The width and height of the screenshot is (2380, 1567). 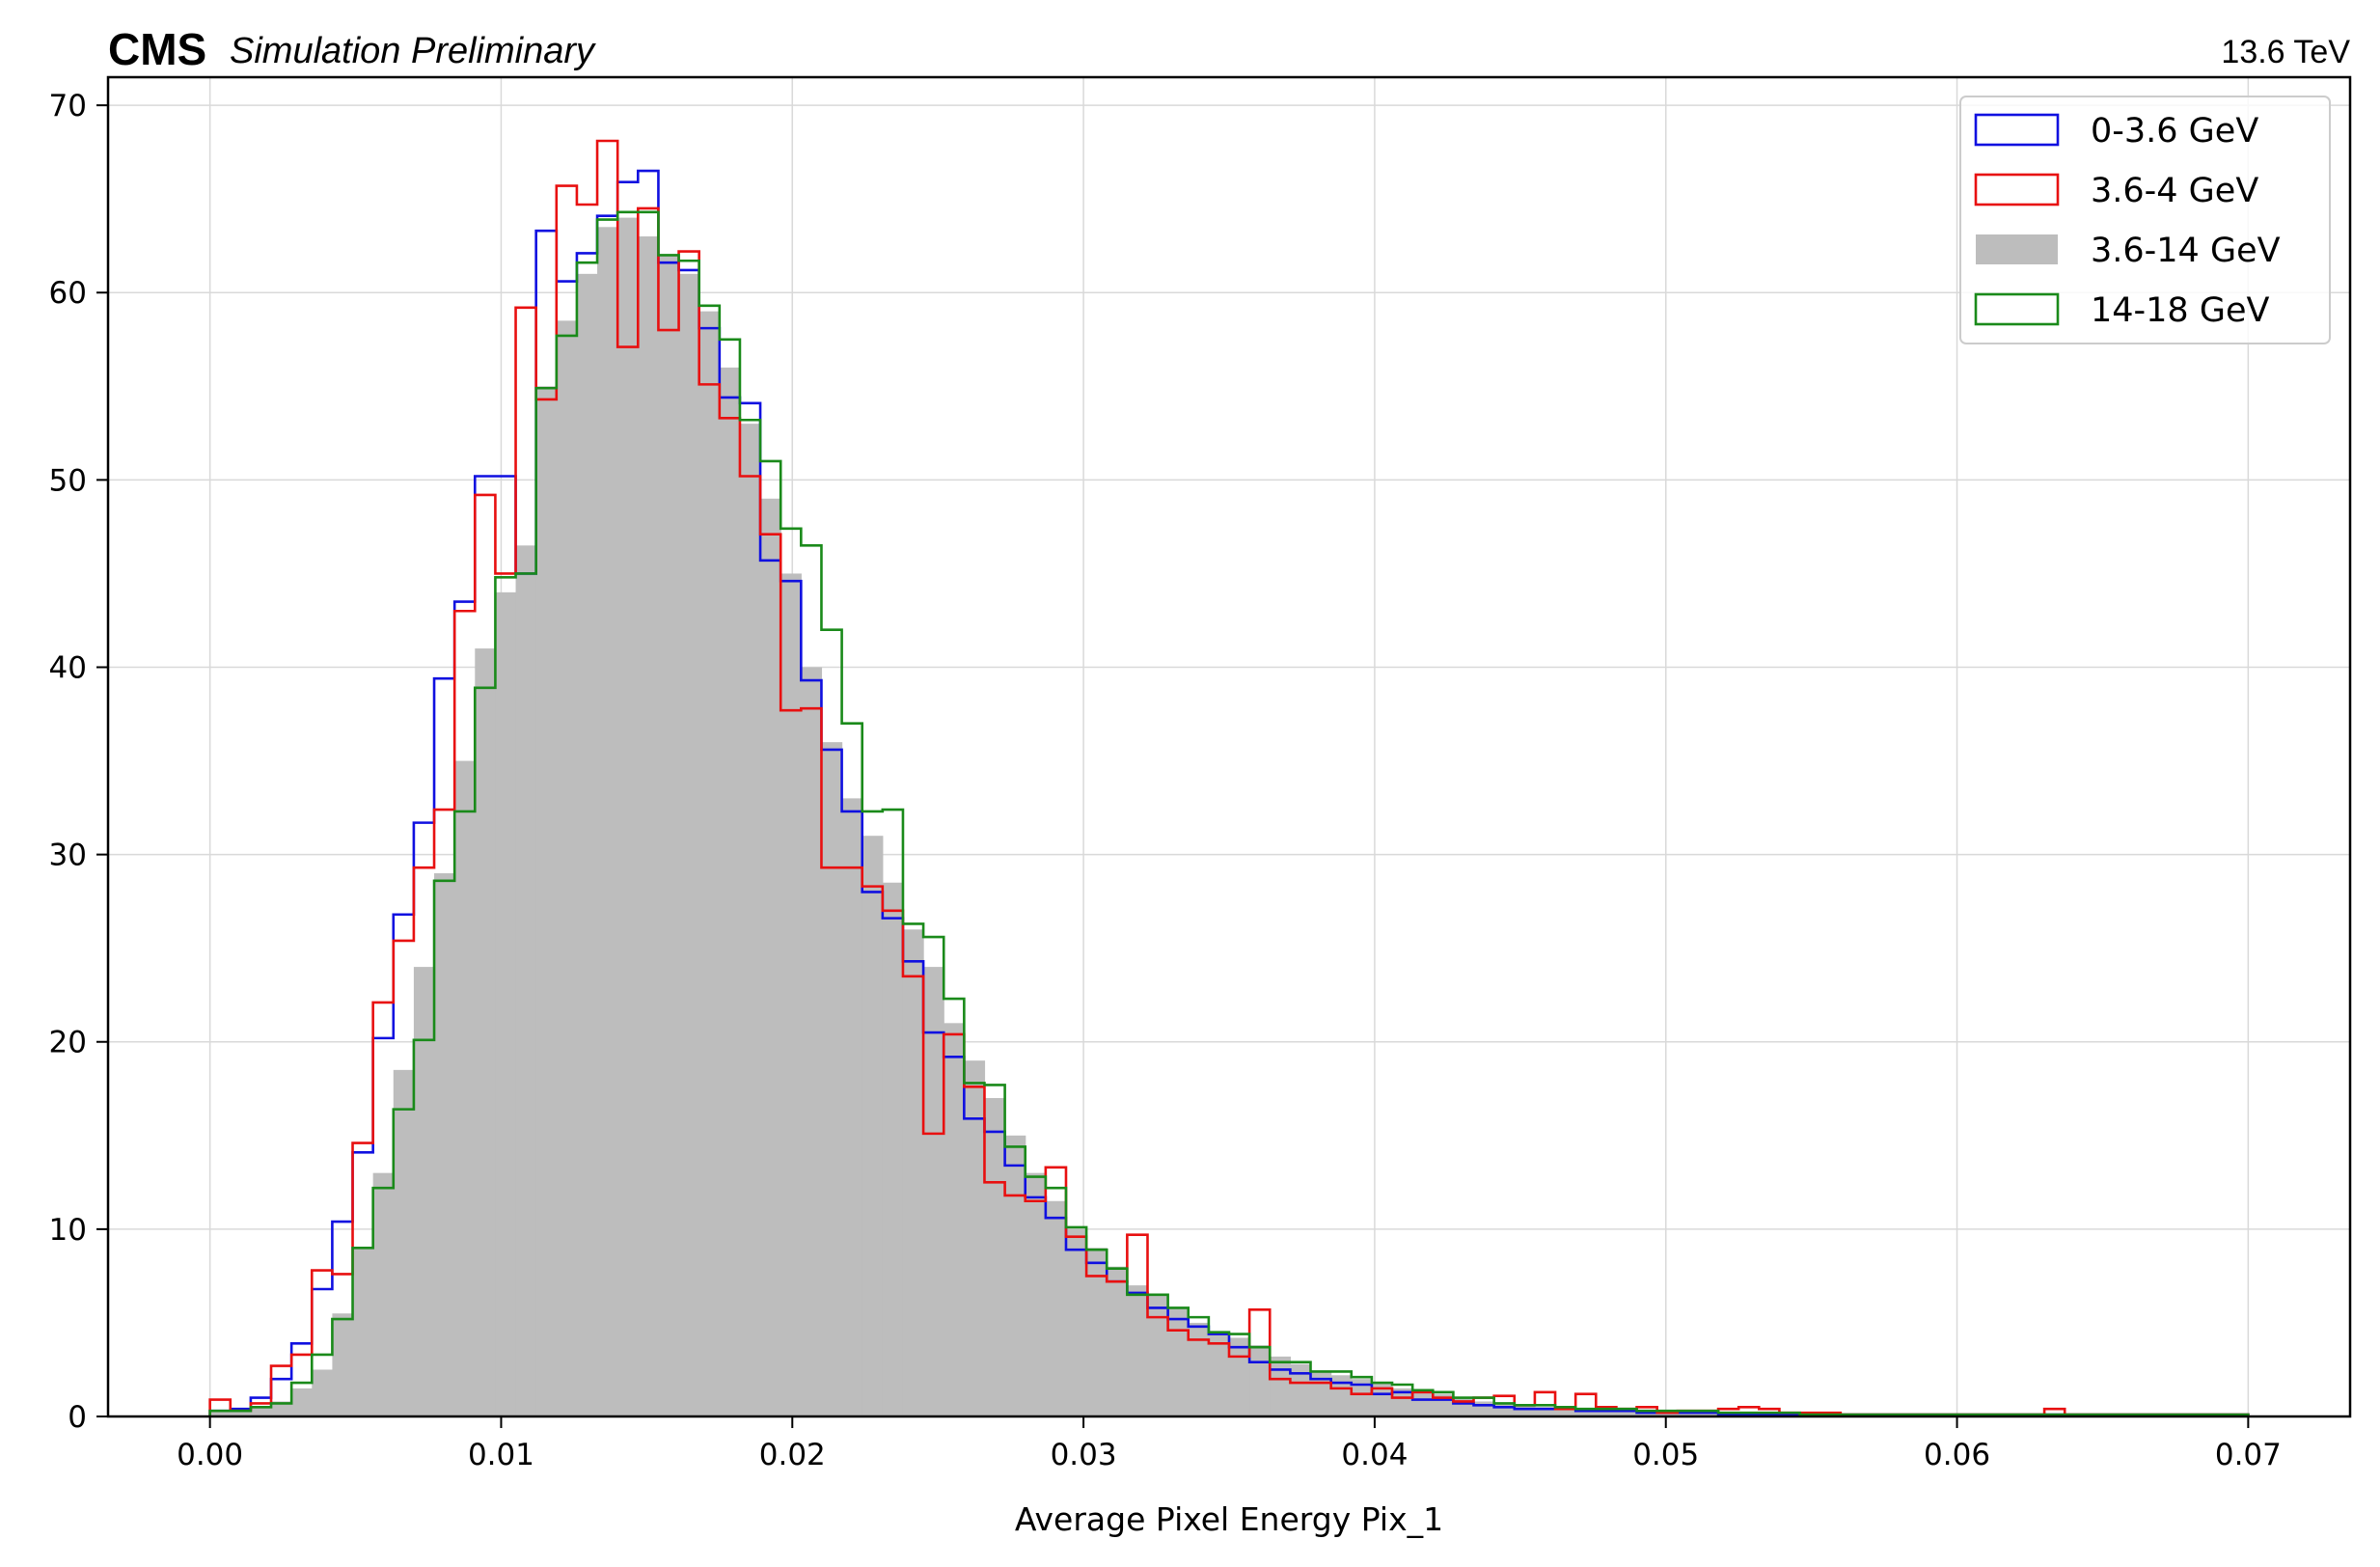 I want to click on y-tick-label: 40, so click(x=68, y=667).